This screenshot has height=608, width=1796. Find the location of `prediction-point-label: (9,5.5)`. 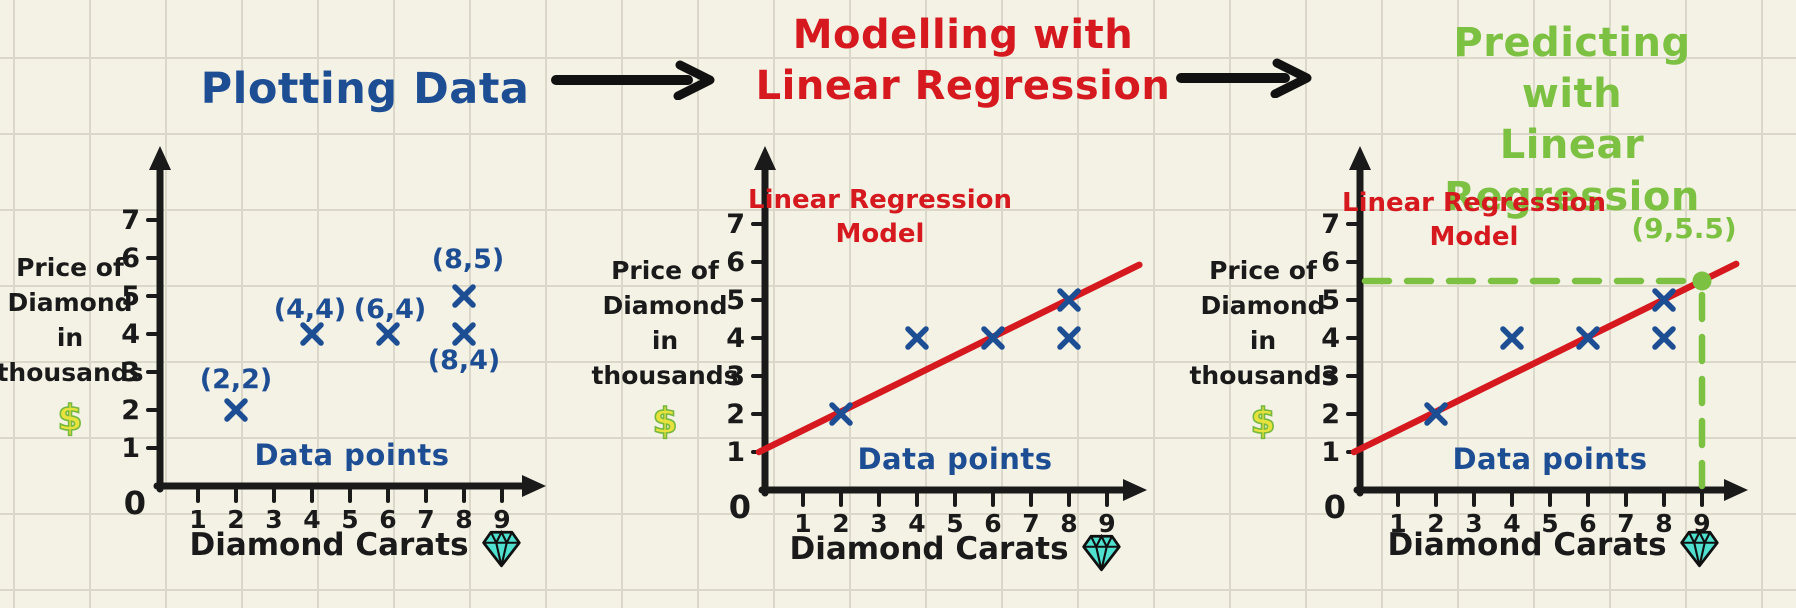

prediction-point-label: (9,5.5) is located at coordinates (1684, 228).